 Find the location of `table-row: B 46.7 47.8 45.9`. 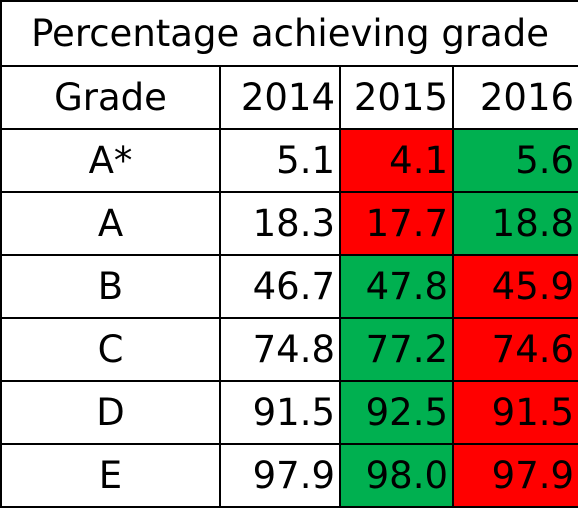

table-row: B 46.7 47.8 45.9 is located at coordinates (289, 286).